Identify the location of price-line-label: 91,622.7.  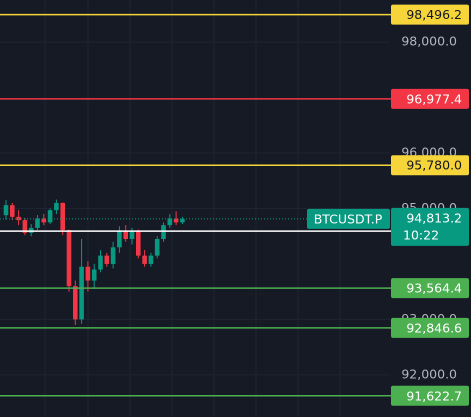
(434, 395).